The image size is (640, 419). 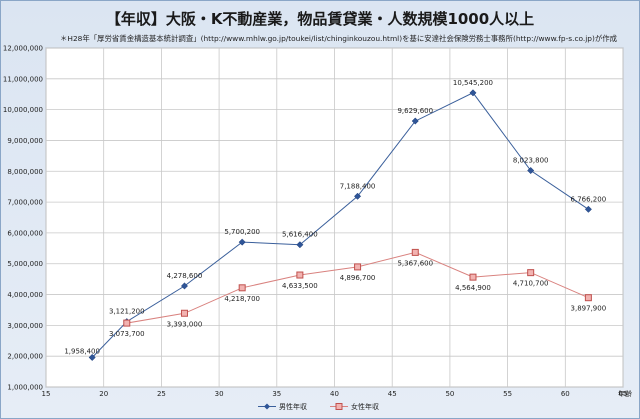 What do you see at coordinates (127, 334) in the screenshot?
I see `data-label: 3,073,700` at bounding box center [127, 334].